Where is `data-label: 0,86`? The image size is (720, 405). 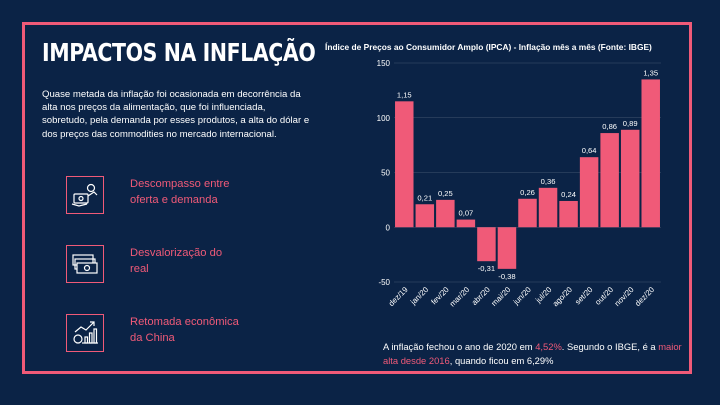
data-label: 0,86 is located at coordinates (609, 126).